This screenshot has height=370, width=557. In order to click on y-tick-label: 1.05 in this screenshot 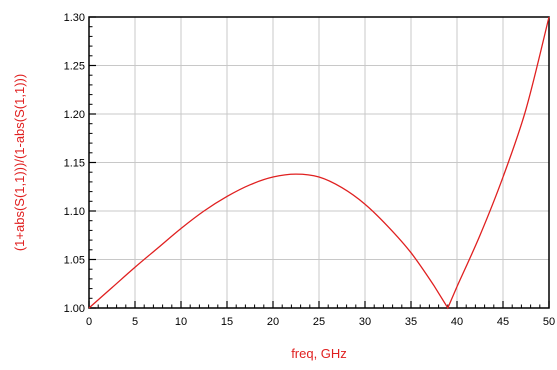, I will do `click(74, 261)`.